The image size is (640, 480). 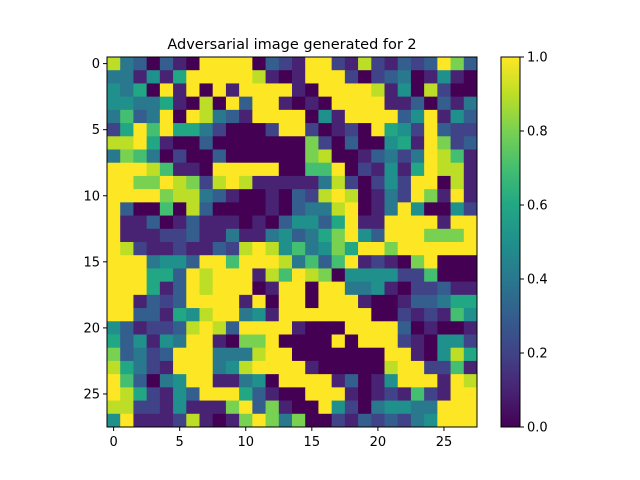 What do you see at coordinates (537, 58) in the screenshot?
I see `colorbar-tick-label: 1.0` at bounding box center [537, 58].